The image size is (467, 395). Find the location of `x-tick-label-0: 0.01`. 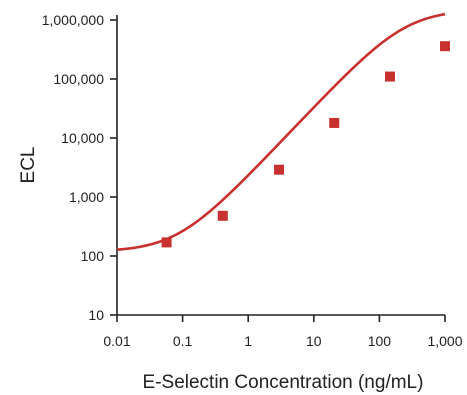

x-tick-label-0: 0.01 is located at coordinates (116, 341).